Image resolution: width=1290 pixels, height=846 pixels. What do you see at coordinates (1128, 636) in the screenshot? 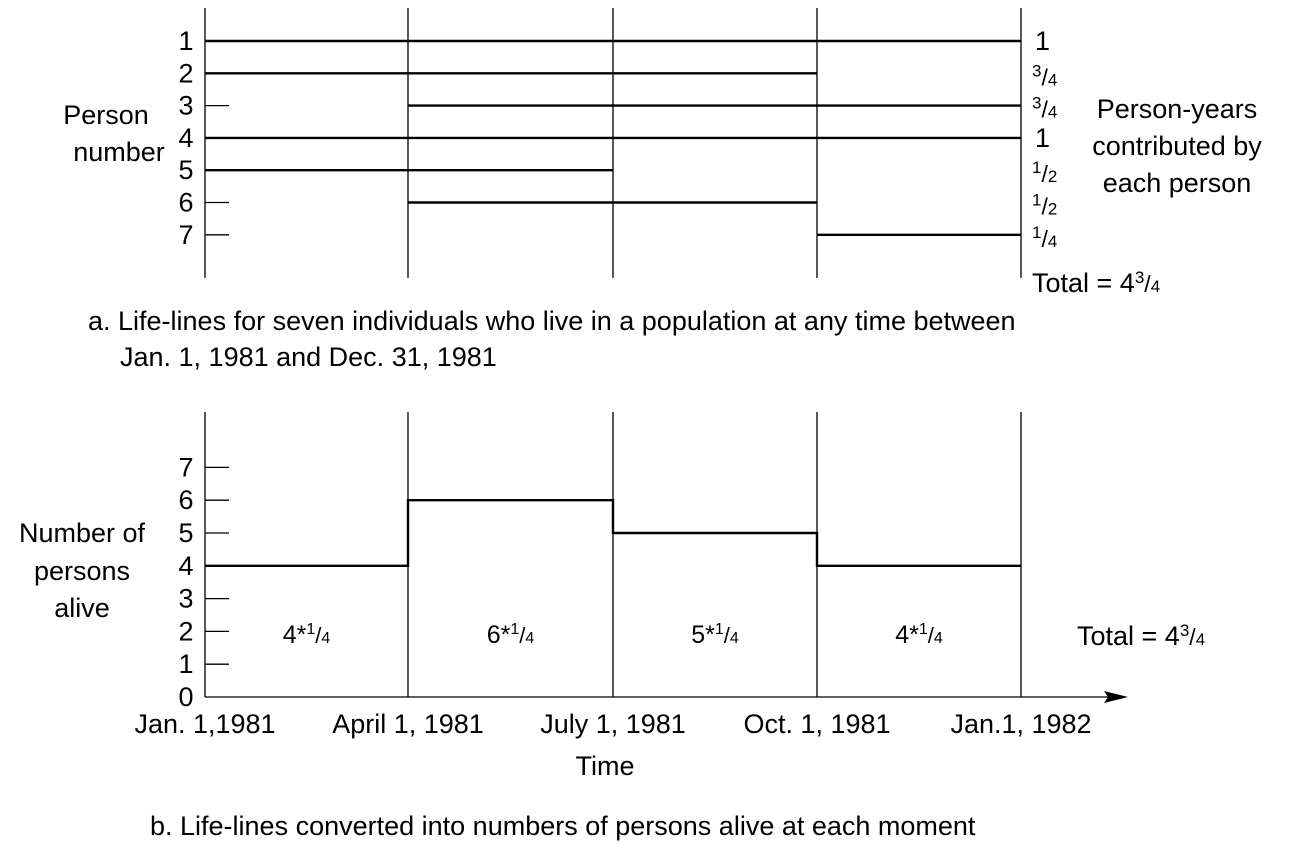
I see `panel-b-total-text: Total = 4` at bounding box center [1128, 636].